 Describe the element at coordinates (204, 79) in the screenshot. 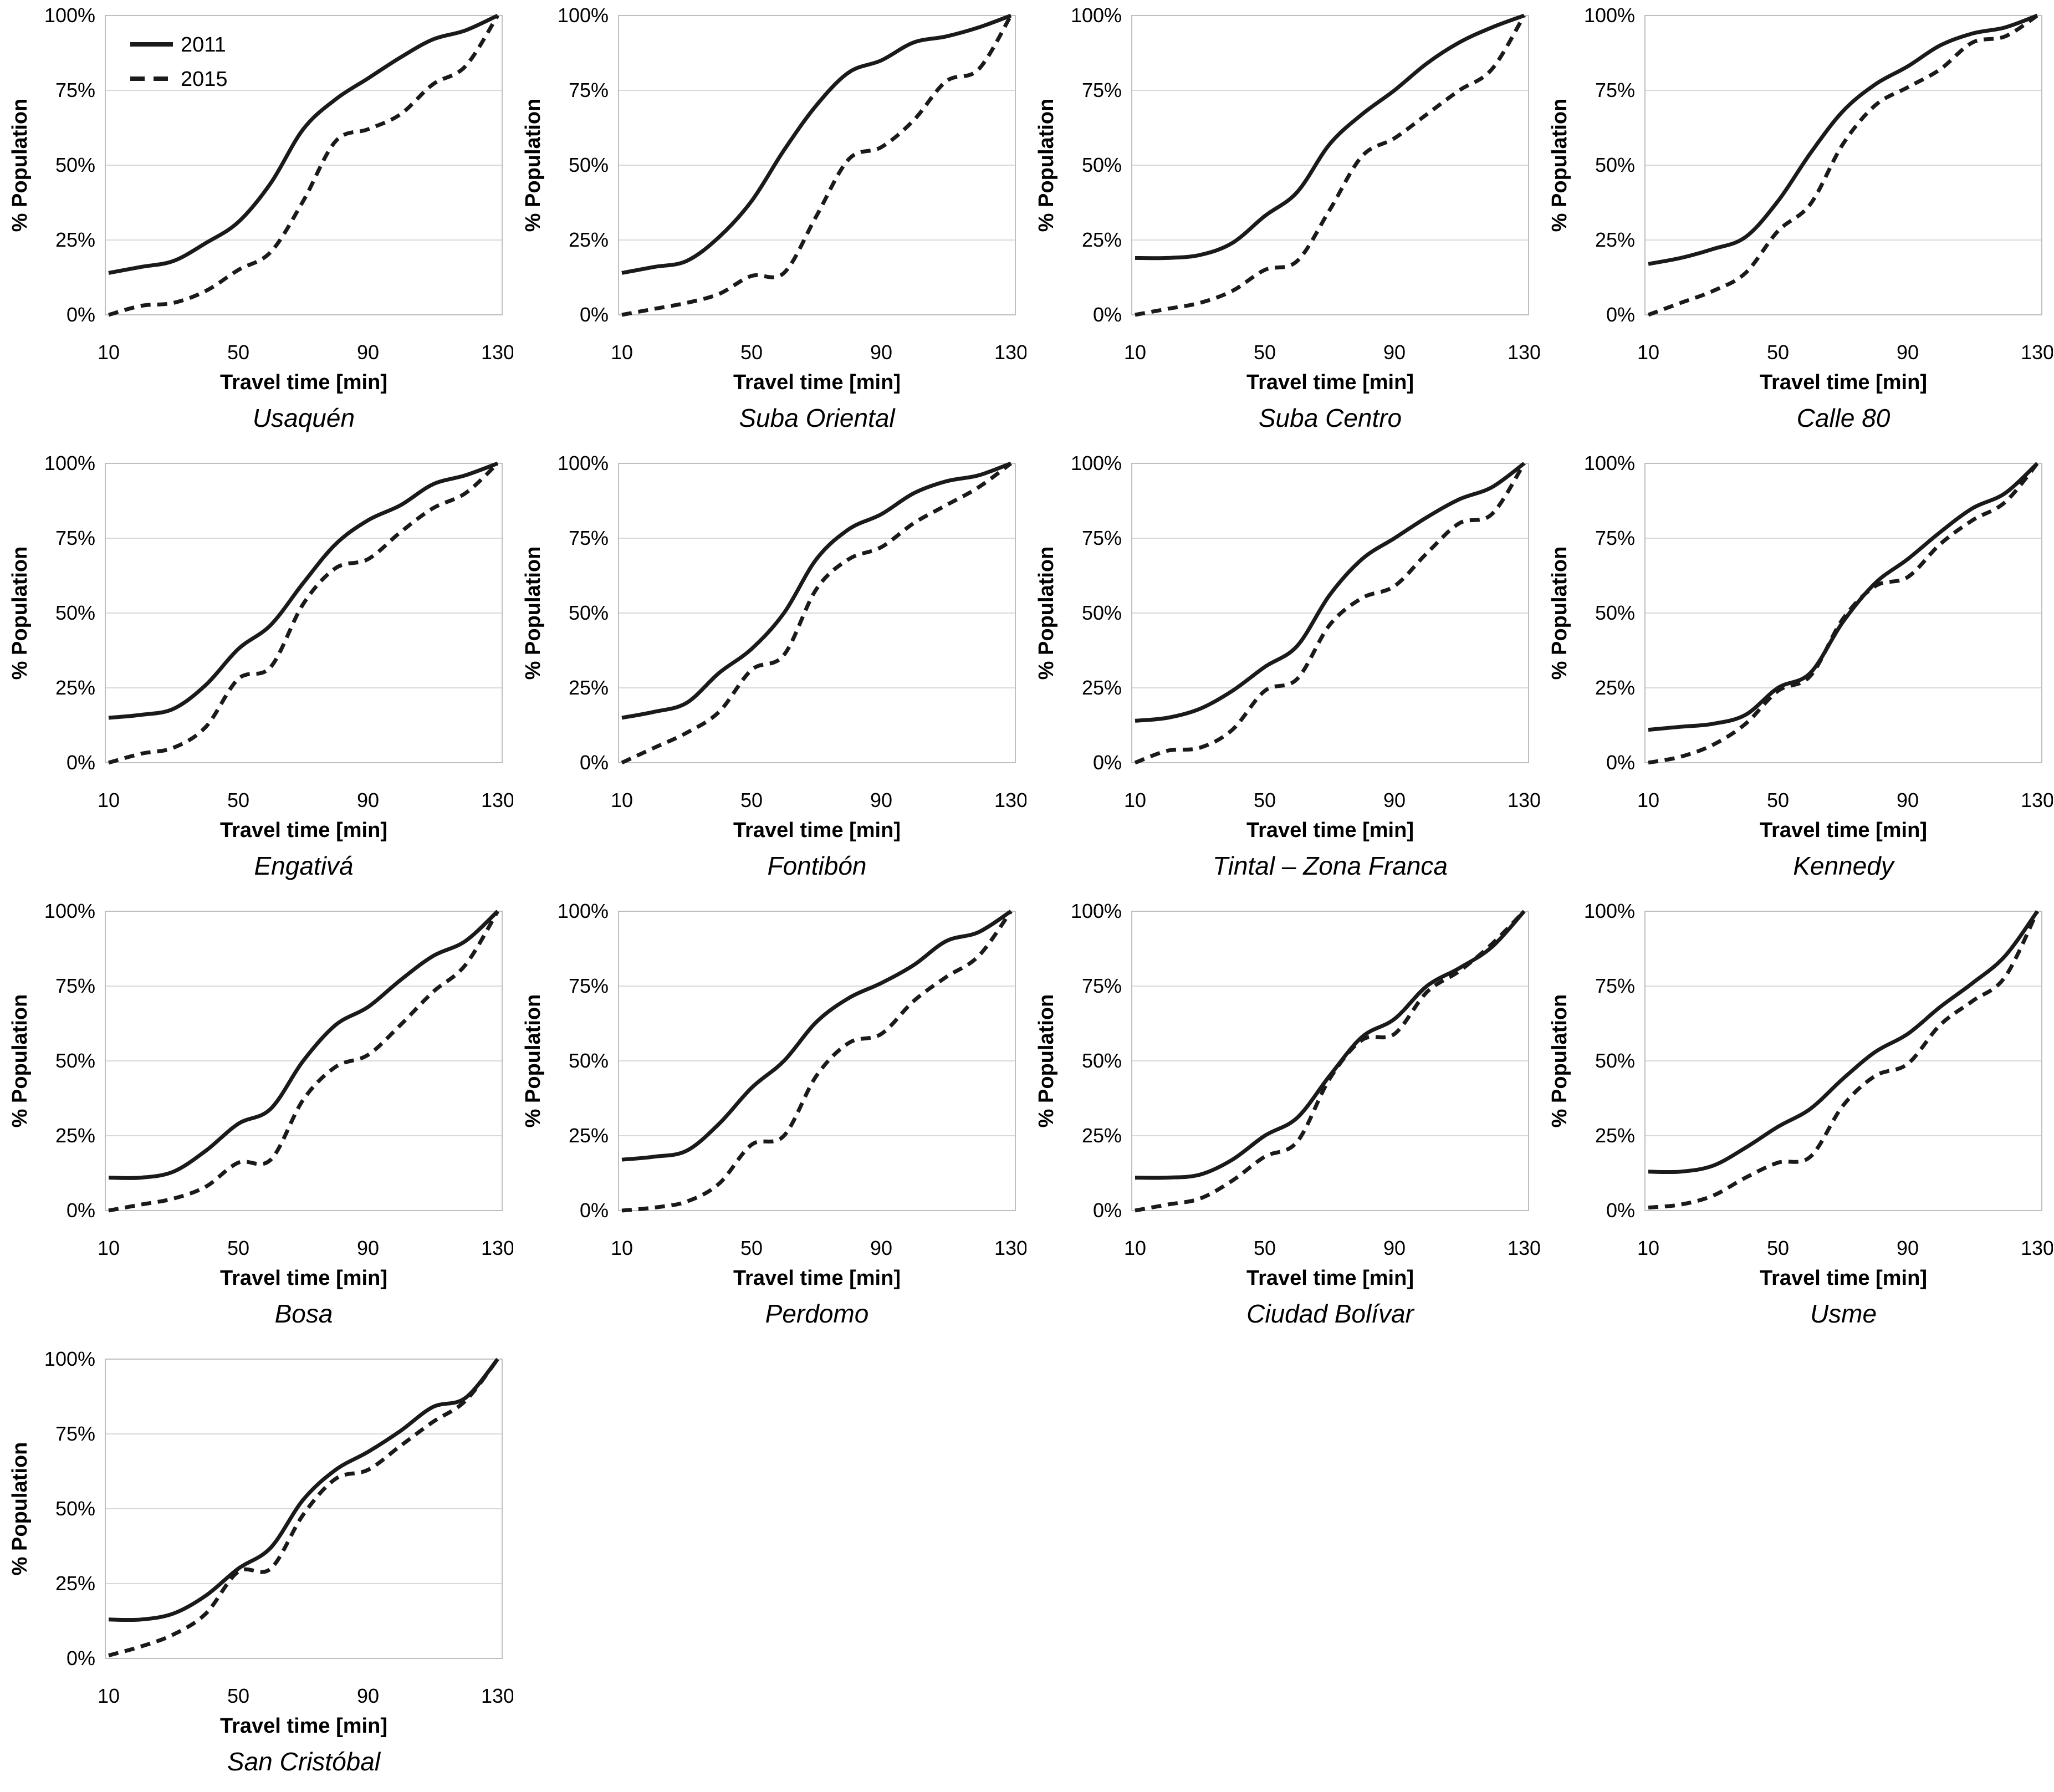

I see `legend-label: 2015` at that location.